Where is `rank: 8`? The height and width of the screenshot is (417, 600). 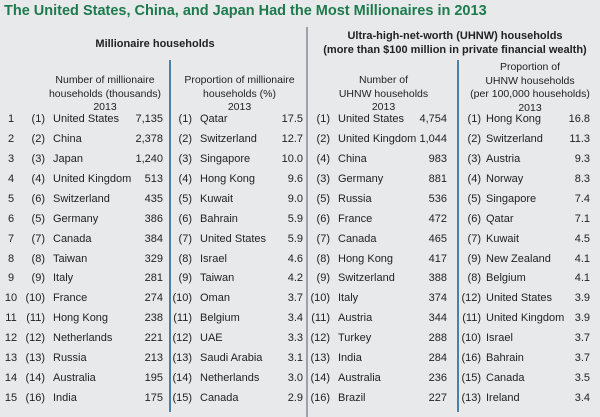
rank: 8 is located at coordinates (11, 258).